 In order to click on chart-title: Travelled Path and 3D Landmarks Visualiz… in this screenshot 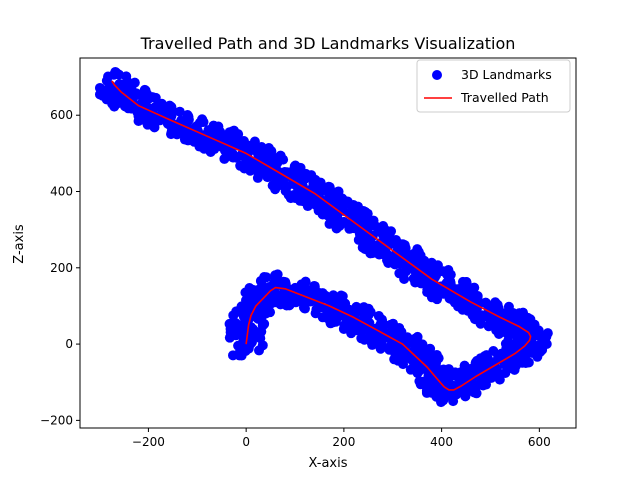, I will do `click(328, 43)`.